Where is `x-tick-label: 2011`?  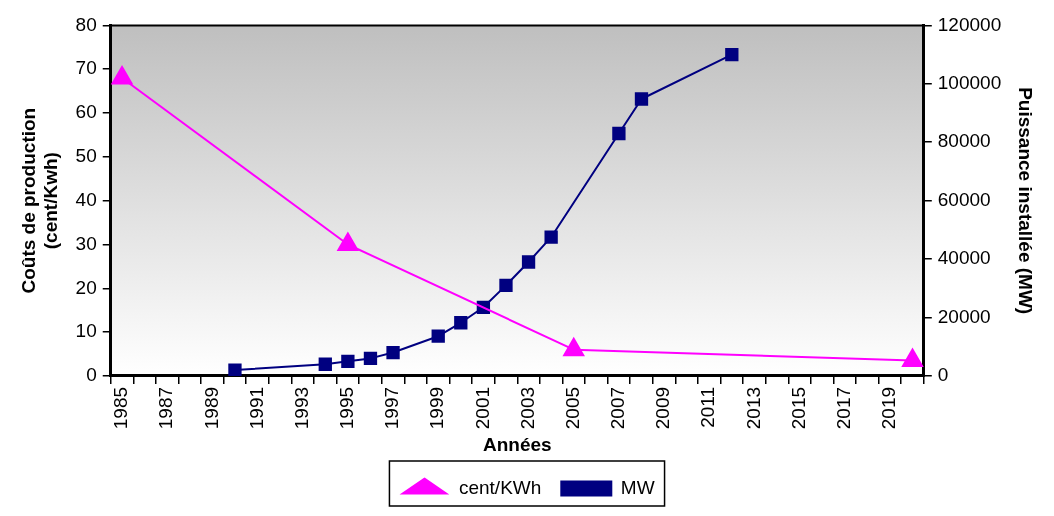 x-tick-label: 2011 is located at coordinates (708, 407).